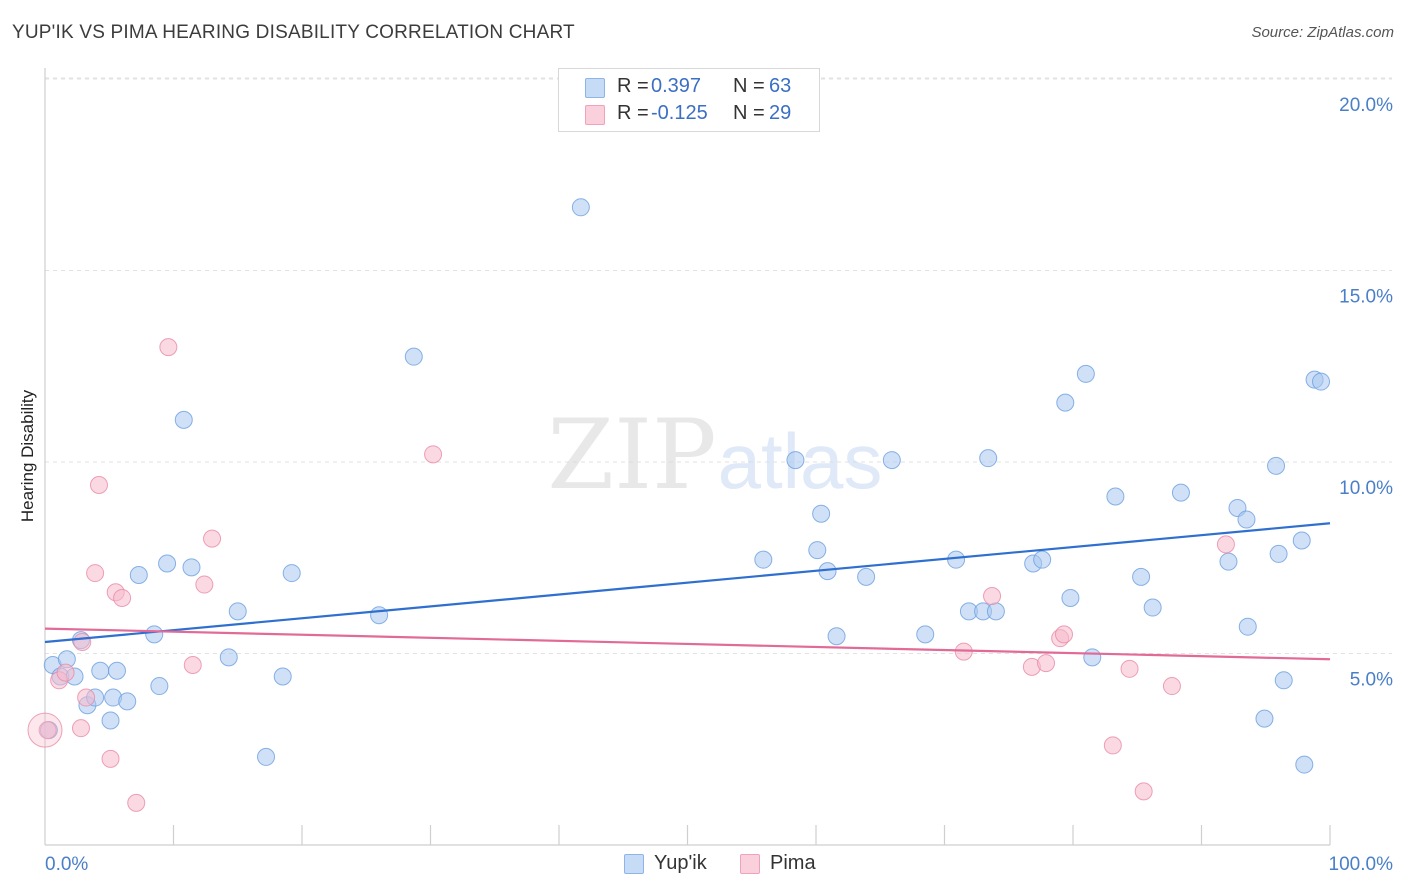  I want to click on trend-layer, so click(687, 591).